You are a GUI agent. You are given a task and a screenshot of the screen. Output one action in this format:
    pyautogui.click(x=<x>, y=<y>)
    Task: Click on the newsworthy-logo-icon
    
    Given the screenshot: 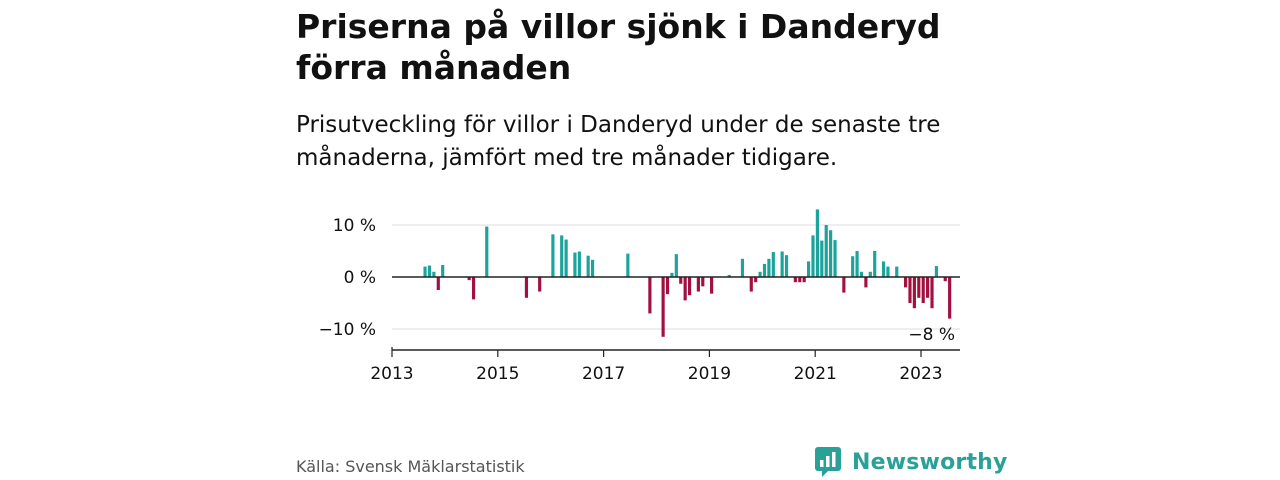 What is the action you would take?
    pyautogui.click(x=828, y=462)
    